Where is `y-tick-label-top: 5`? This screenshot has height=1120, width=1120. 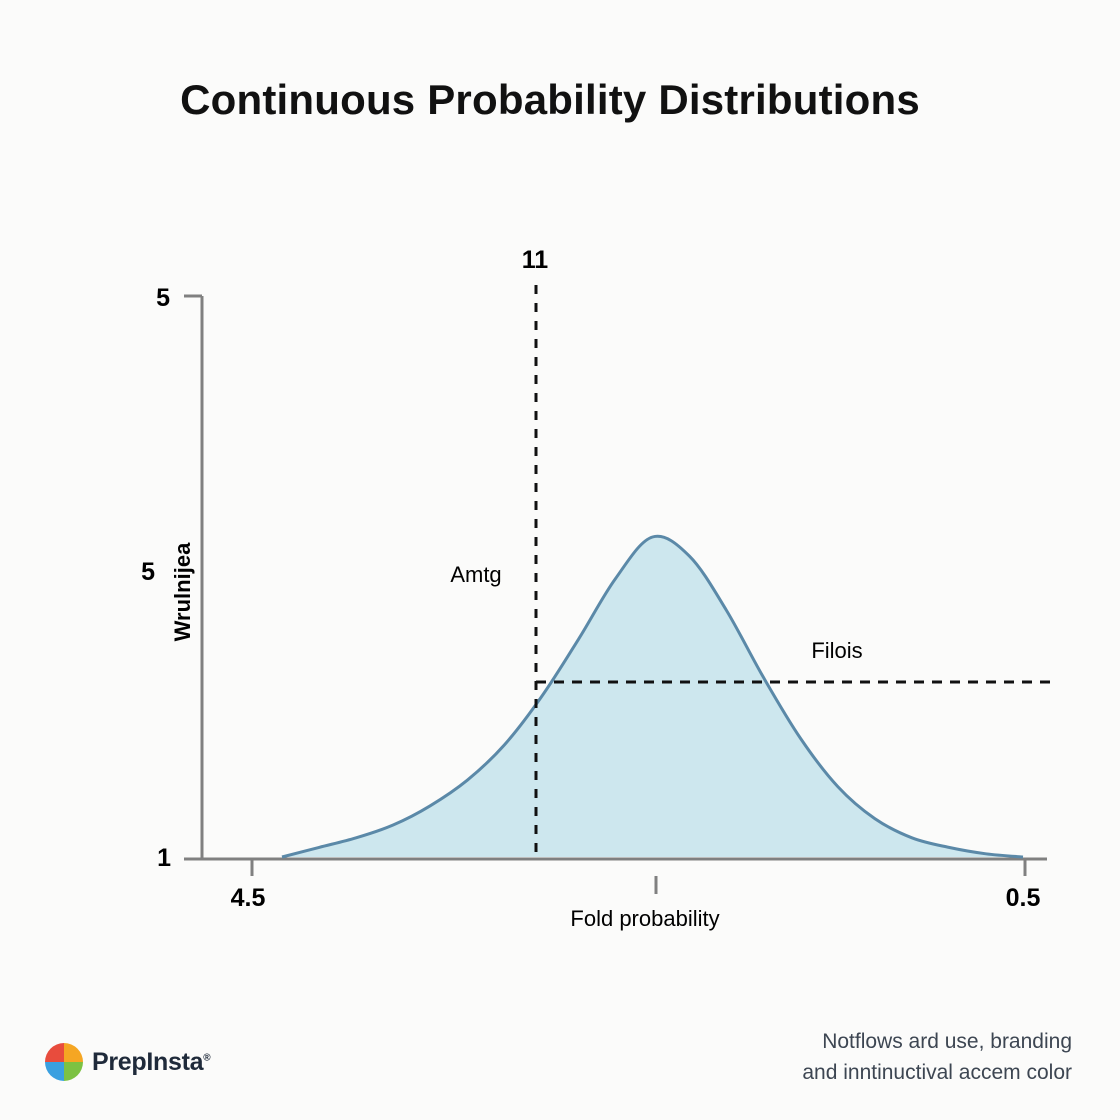
y-tick-label-top: 5 is located at coordinates (163, 298).